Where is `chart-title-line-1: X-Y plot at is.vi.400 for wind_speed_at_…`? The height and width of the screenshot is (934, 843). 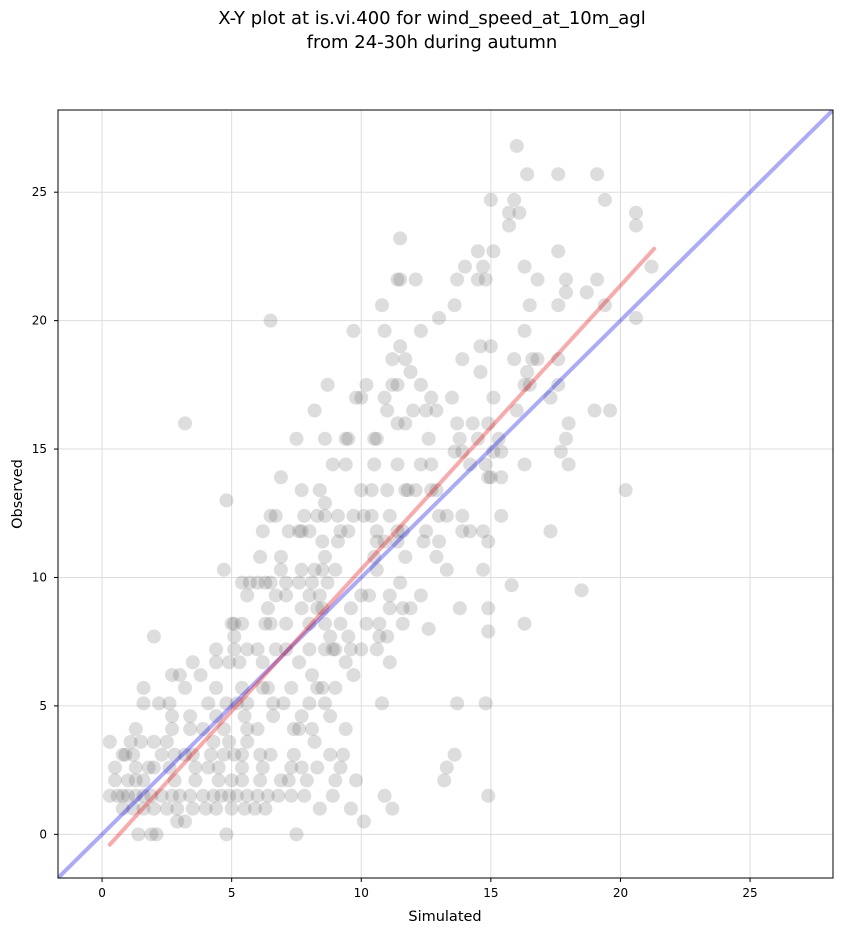 chart-title-line-1: X-Y plot at is.vi.400 for wind_speed_at_… is located at coordinates (431, 18).